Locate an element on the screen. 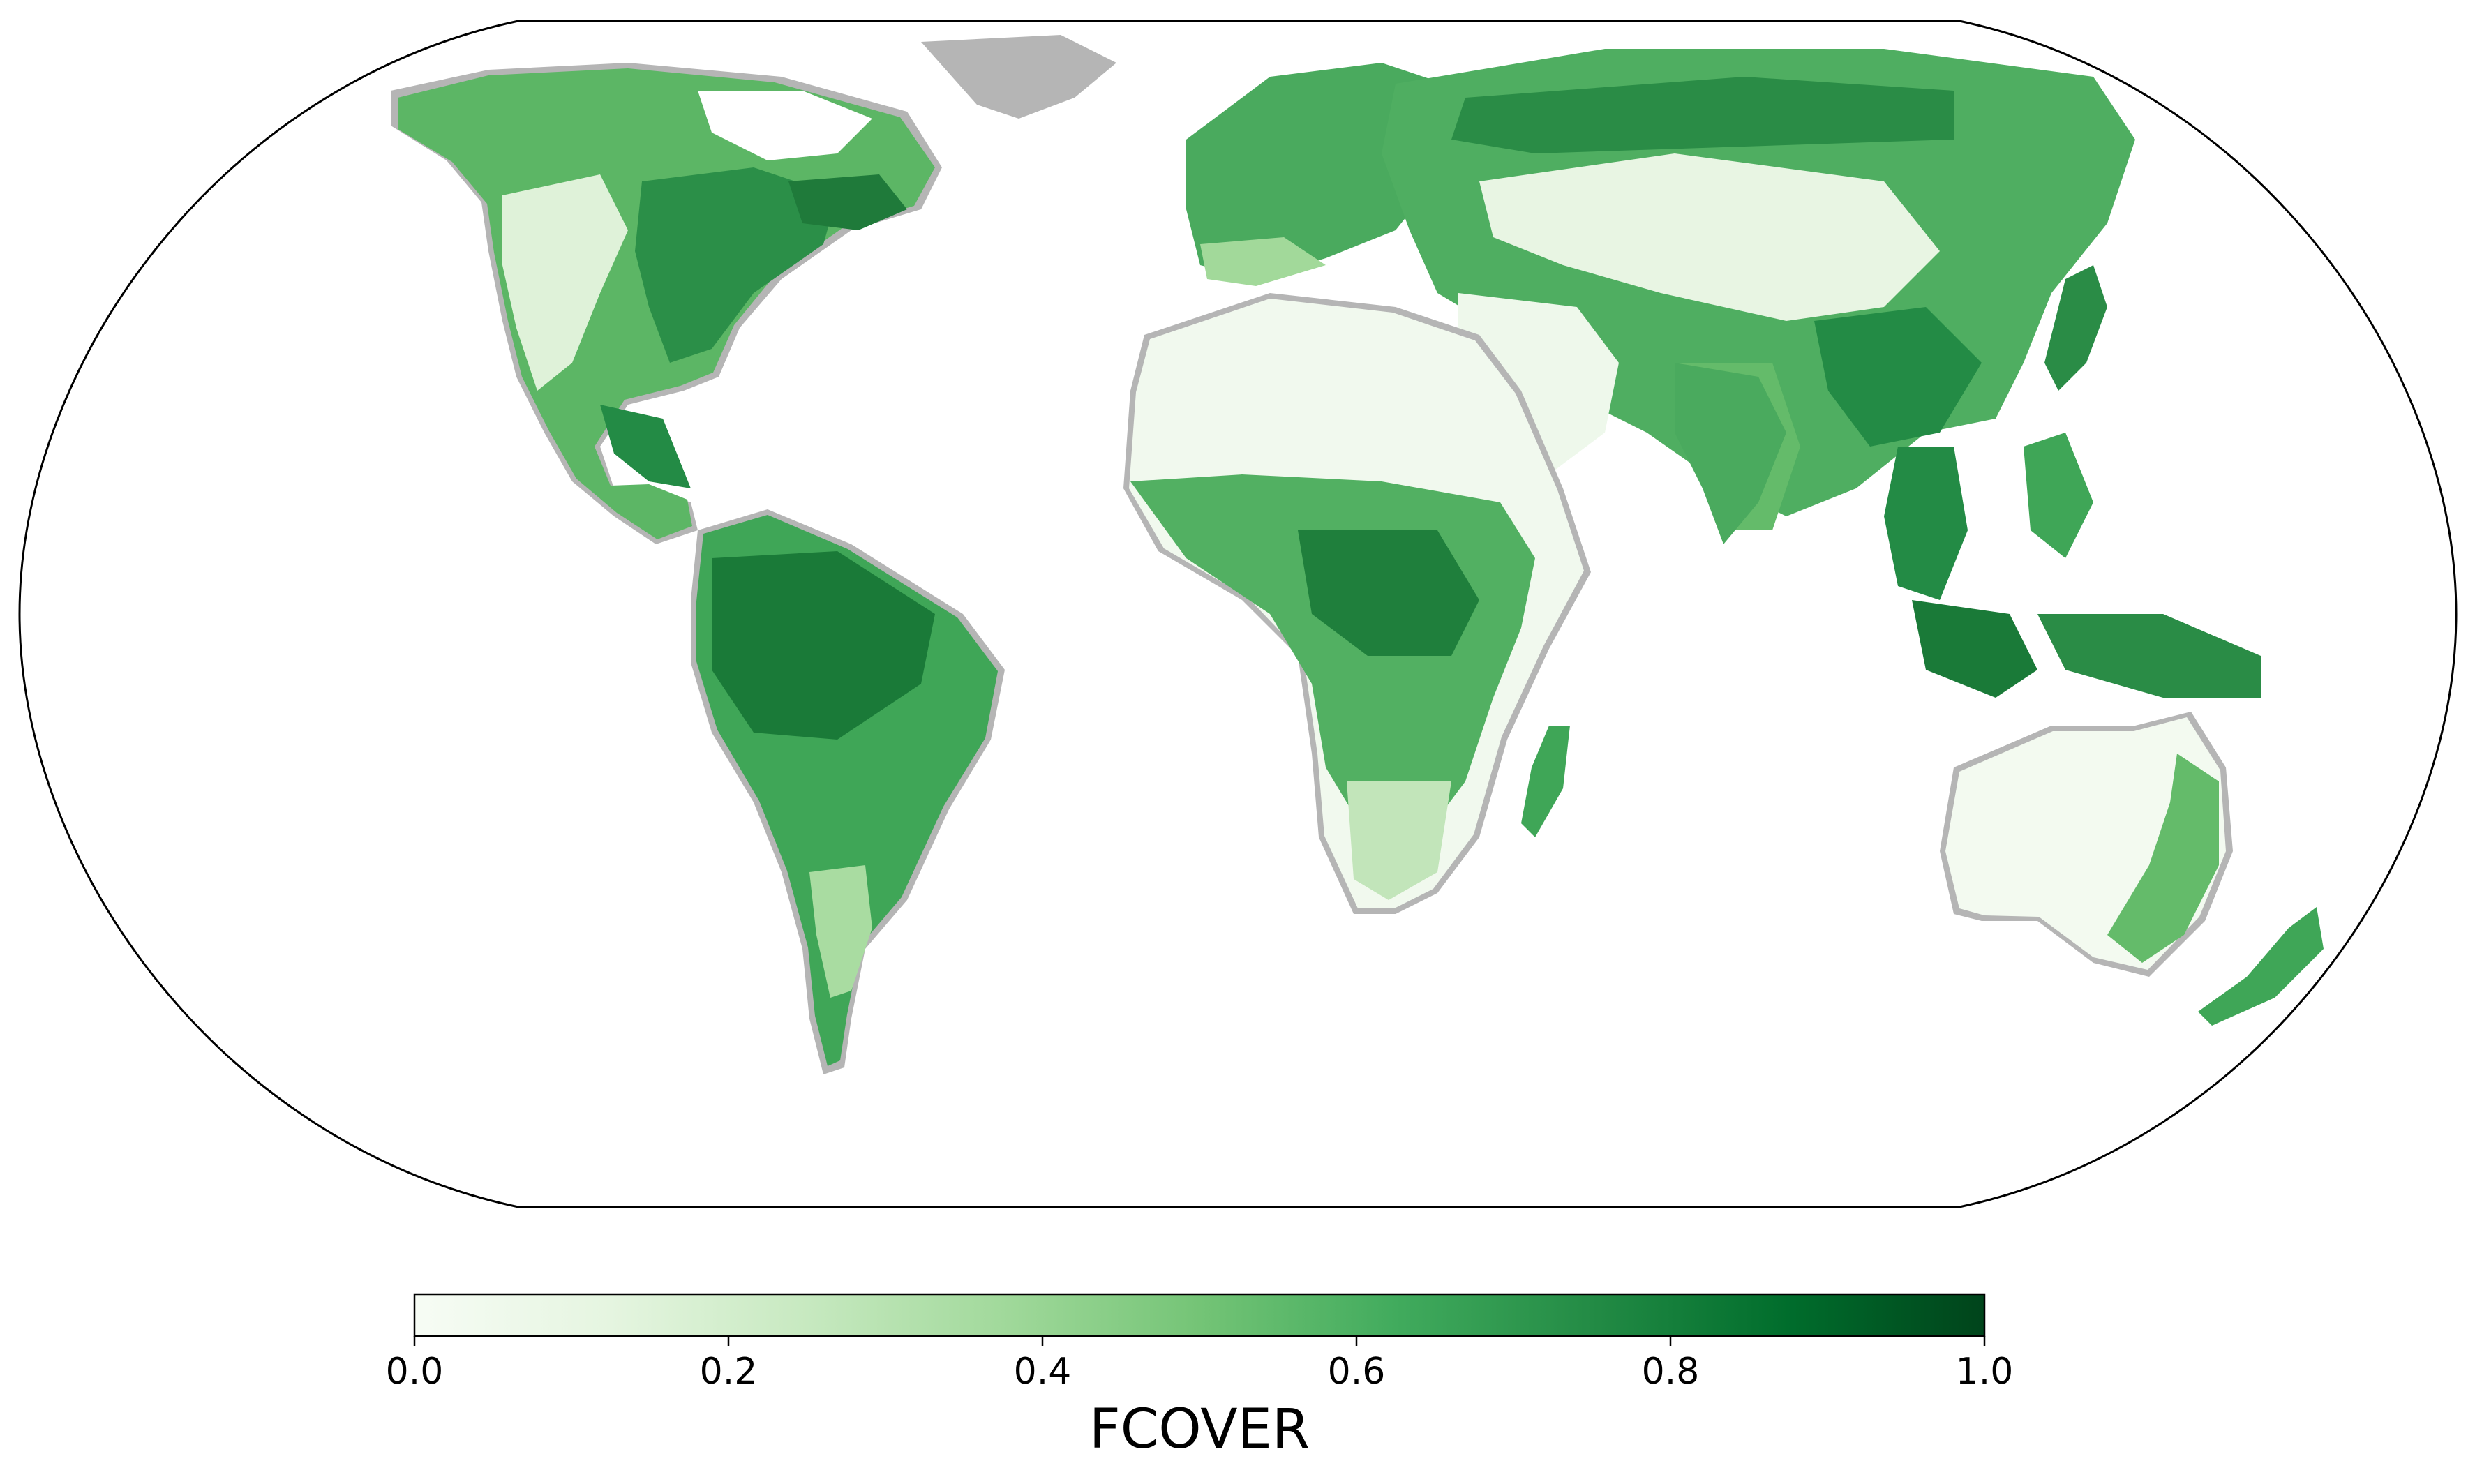  colorbar-ticks: 0.0 0.2 0.4 0.6 0.8 1.0 is located at coordinates (1200, 1365).